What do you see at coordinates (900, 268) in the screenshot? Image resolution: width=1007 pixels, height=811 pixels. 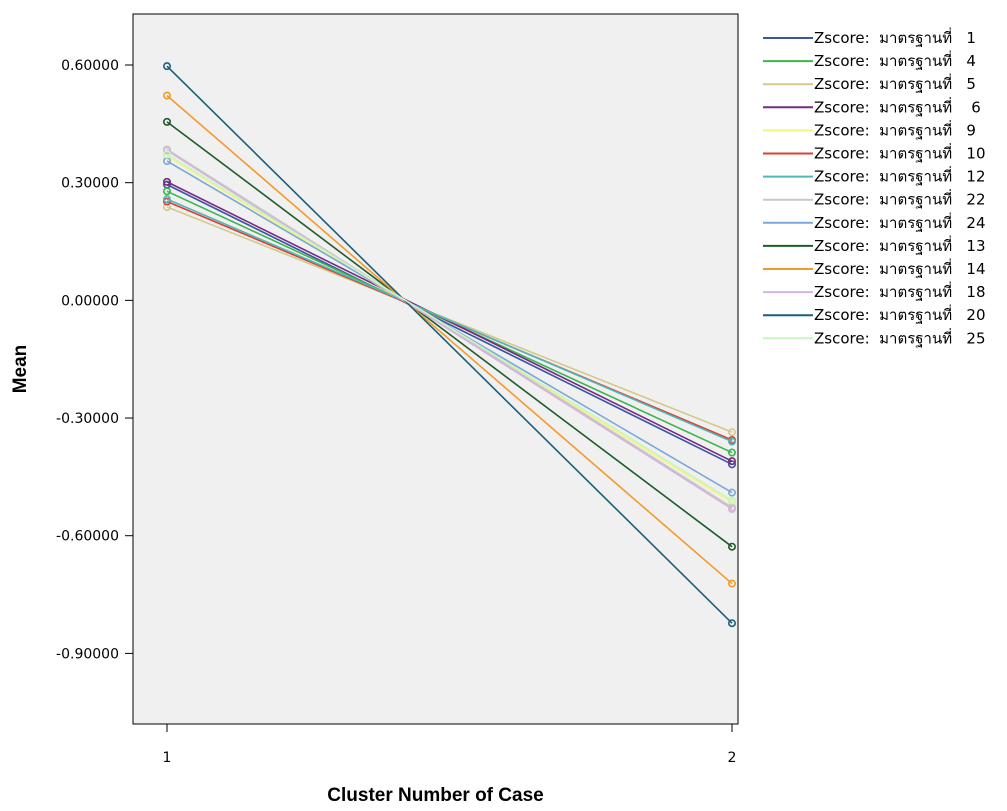 I see `legend-label: Zscore: มาตรฐานที่ 14` at bounding box center [900, 268].